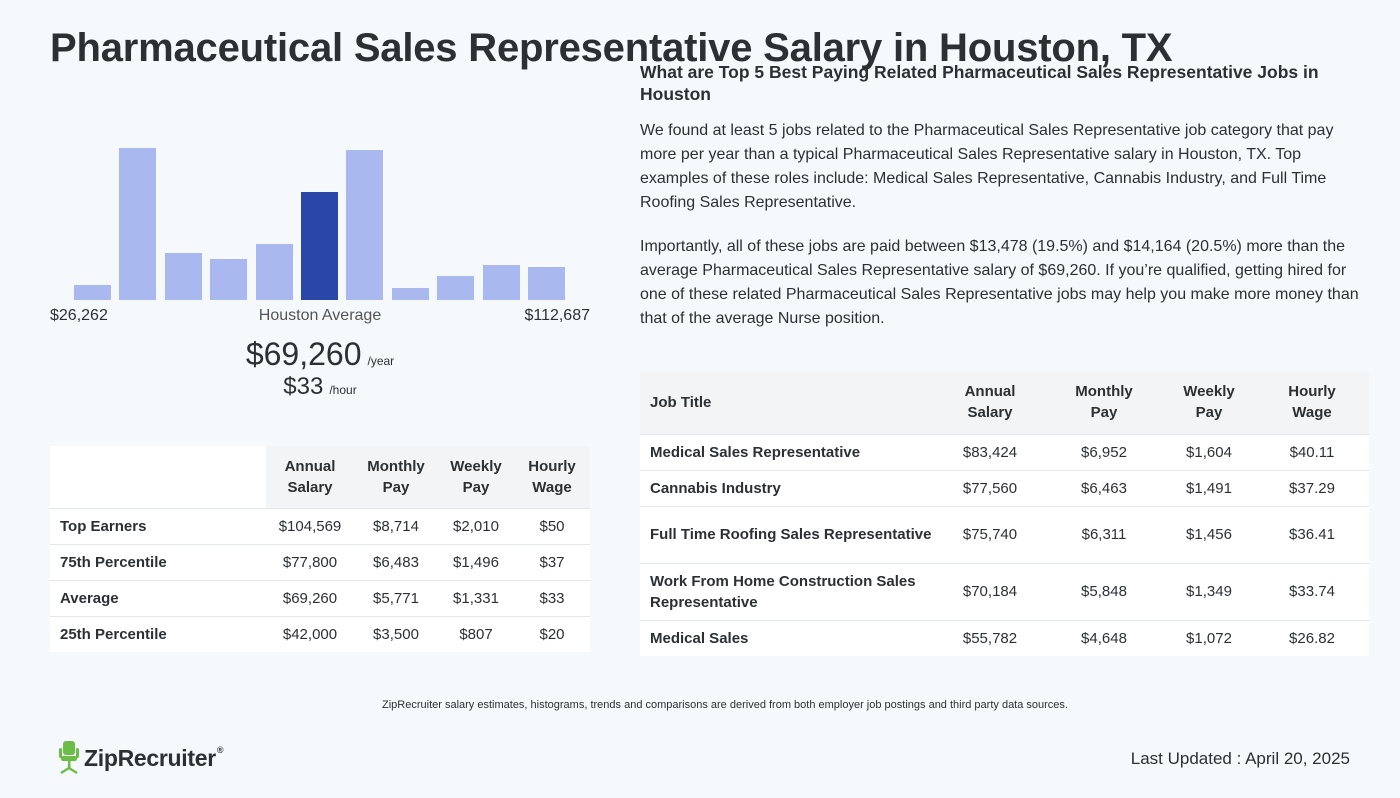  I want to click on table-cell: $6,952, so click(1104, 451).